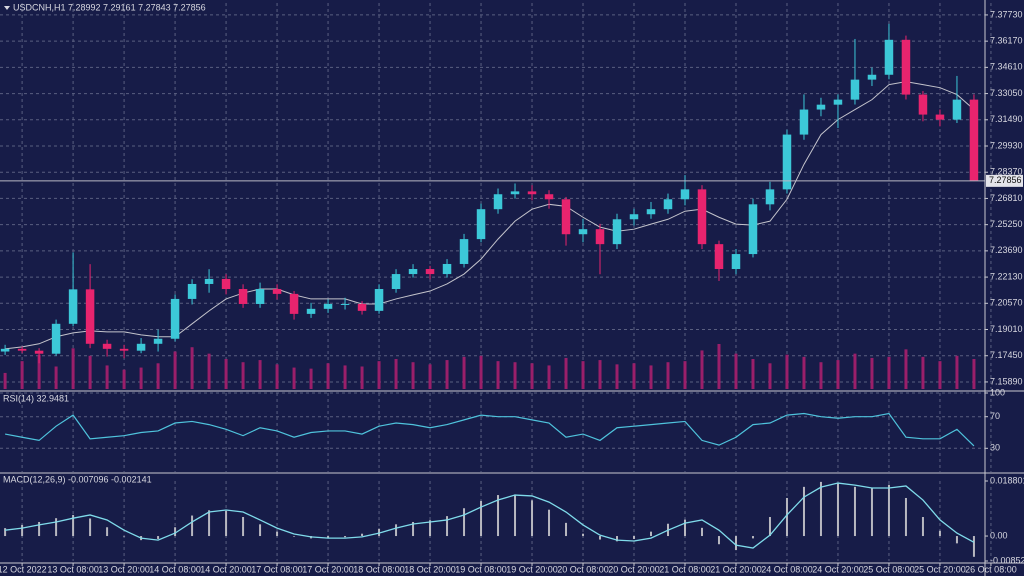 The height and width of the screenshot is (576, 1024). What do you see at coordinates (685, 569) in the screenshot?
I see `x-tick-label: 21 Oct 08:00` at bounding box center [685, 569].